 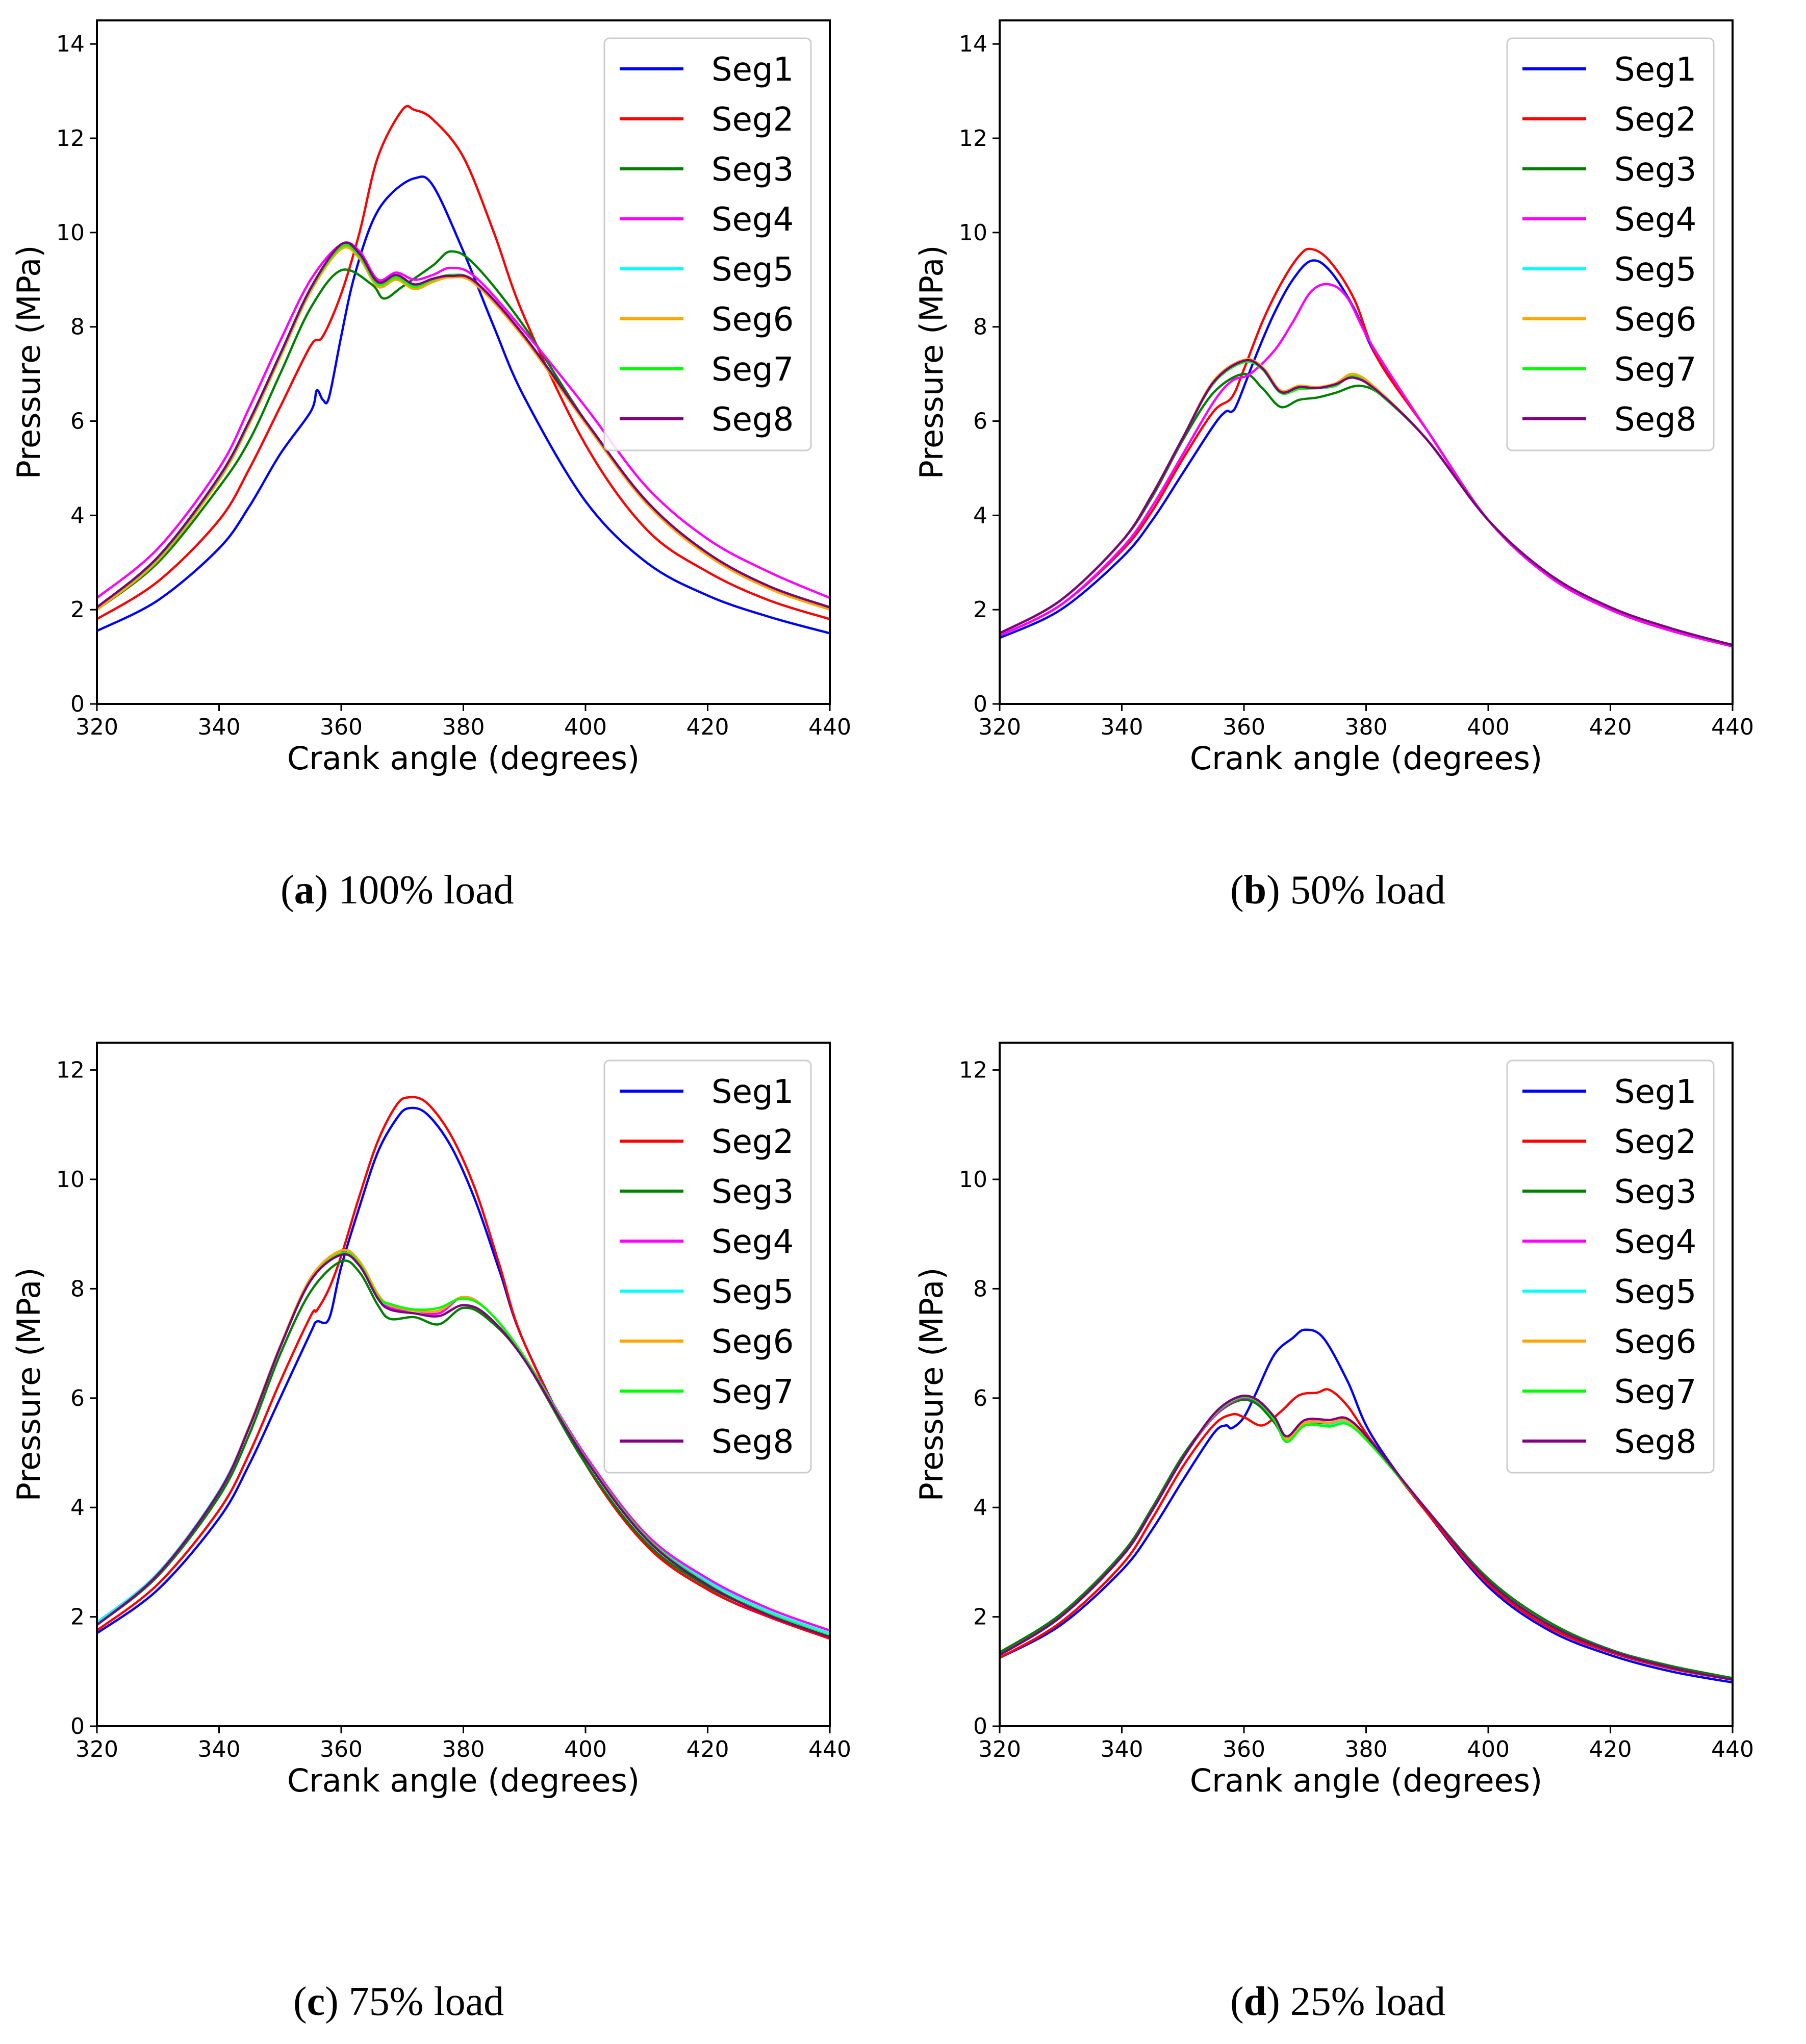 I want to click on caption-text: 75% load, so click(x=426, y=2001).